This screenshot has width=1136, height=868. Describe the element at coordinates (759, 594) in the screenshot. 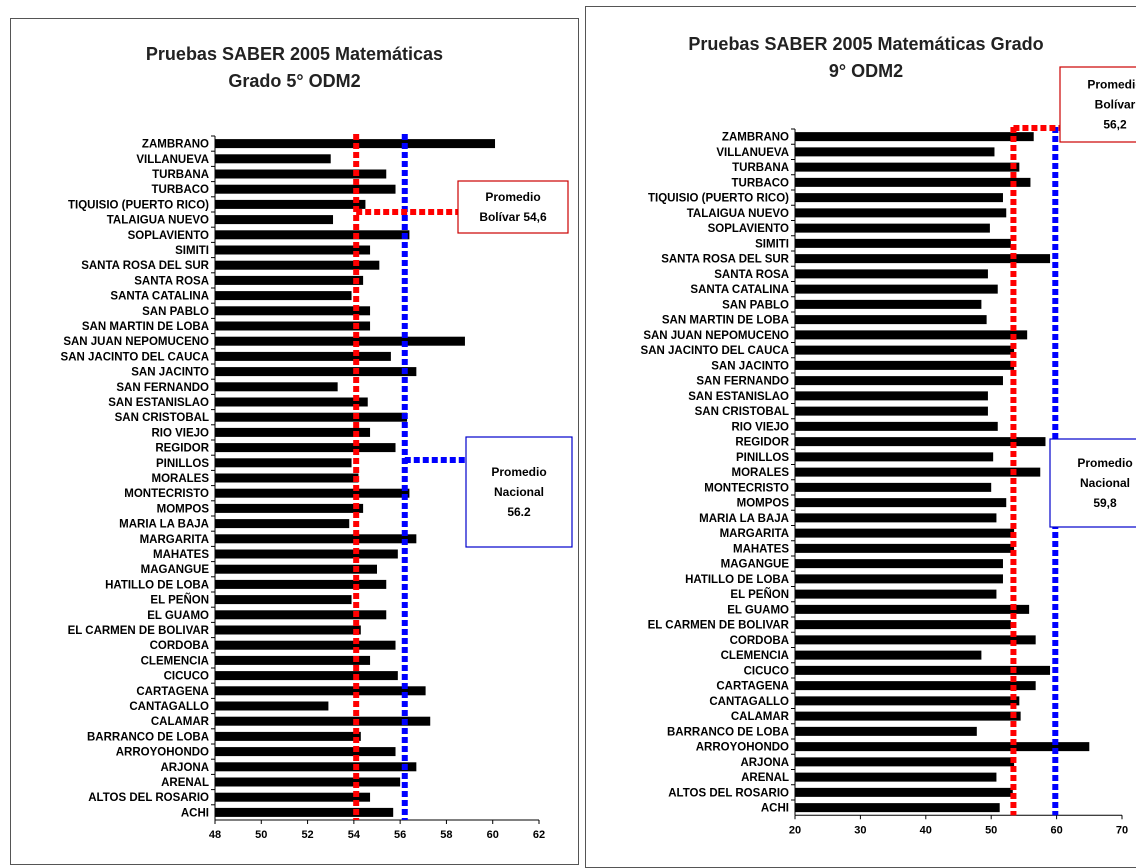

I see `category-label: EL PEÑON` at that location.